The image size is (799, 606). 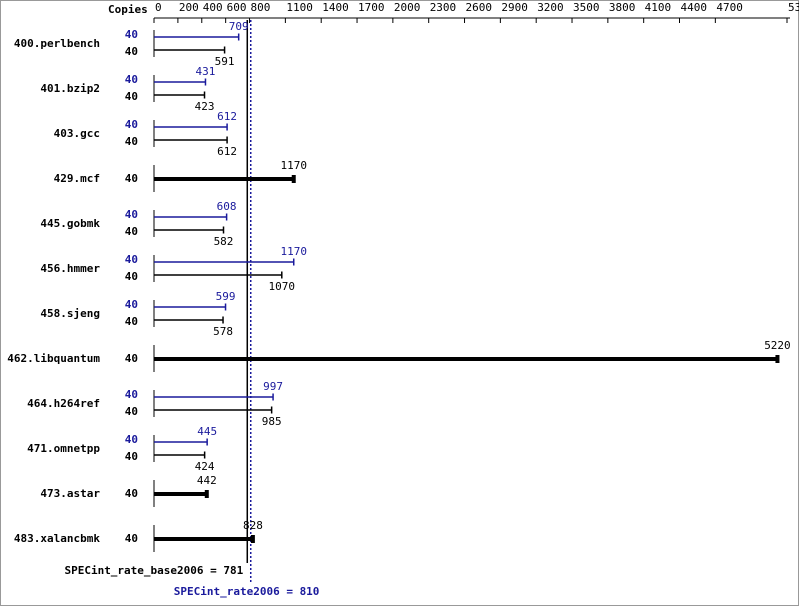 I want to click on x-tick-label: 400, so click(x=213, y=7).